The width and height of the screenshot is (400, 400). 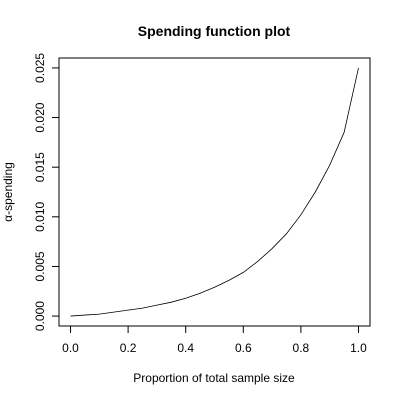 I want to click on x-tick-label: 0.0, so click(x=70, y=348).